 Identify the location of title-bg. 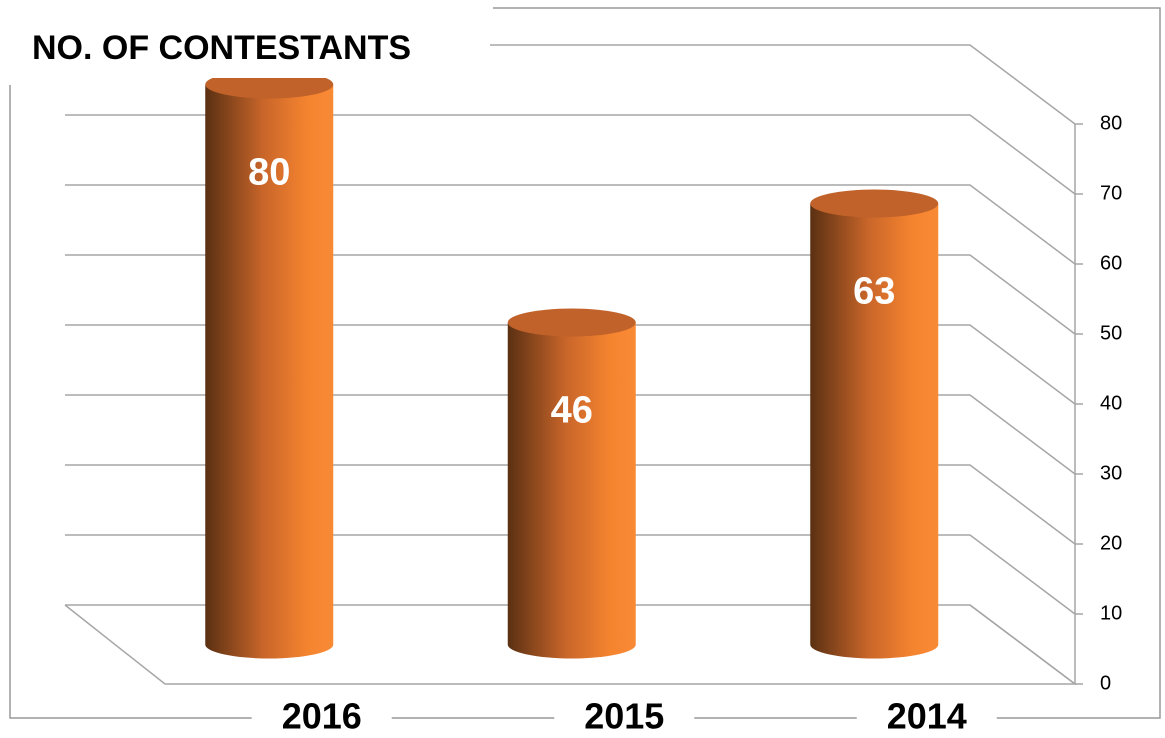
(255, 49).